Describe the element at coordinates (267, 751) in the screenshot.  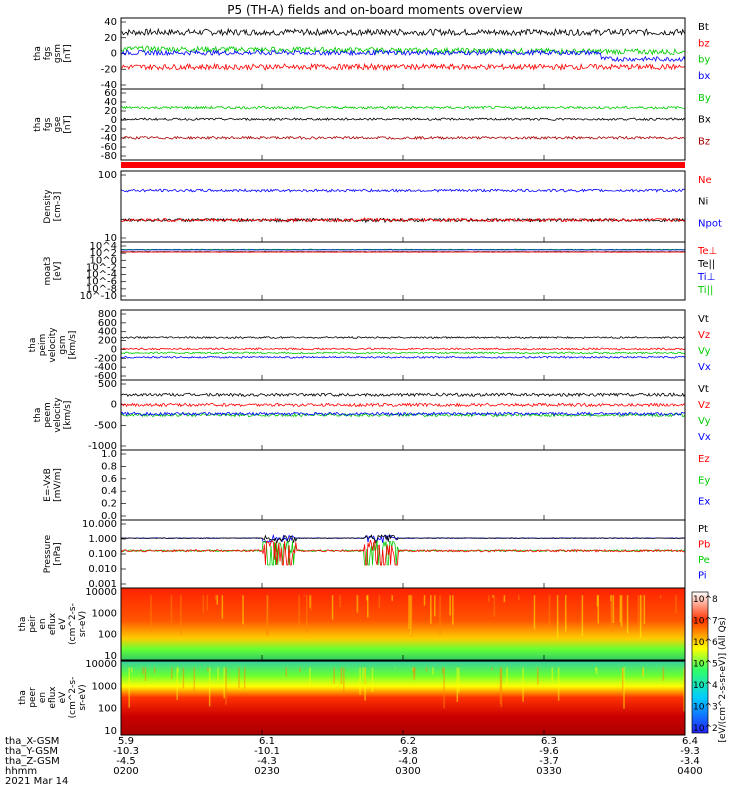
I see `footer-value: -10.1` at that location.